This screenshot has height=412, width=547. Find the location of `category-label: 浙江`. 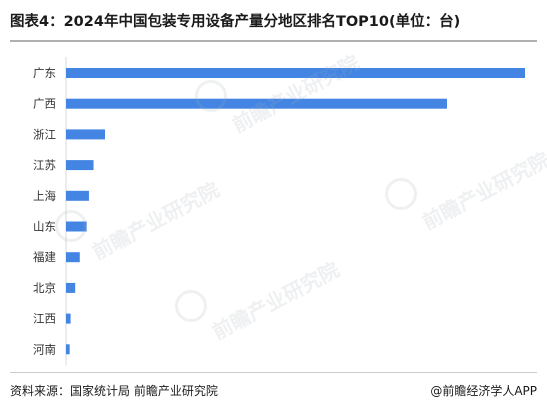

category-label: 浙江 is located at coordinates (44, 134).